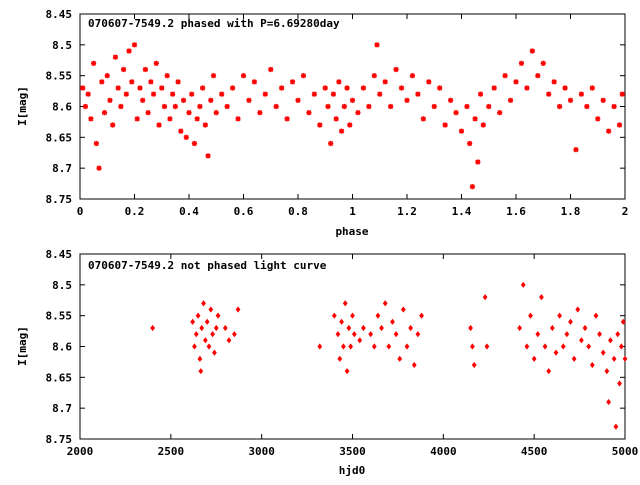 This screenshot has height=485, width=640. I want to click on y-tick-label: 8.55, so click(59, 76).